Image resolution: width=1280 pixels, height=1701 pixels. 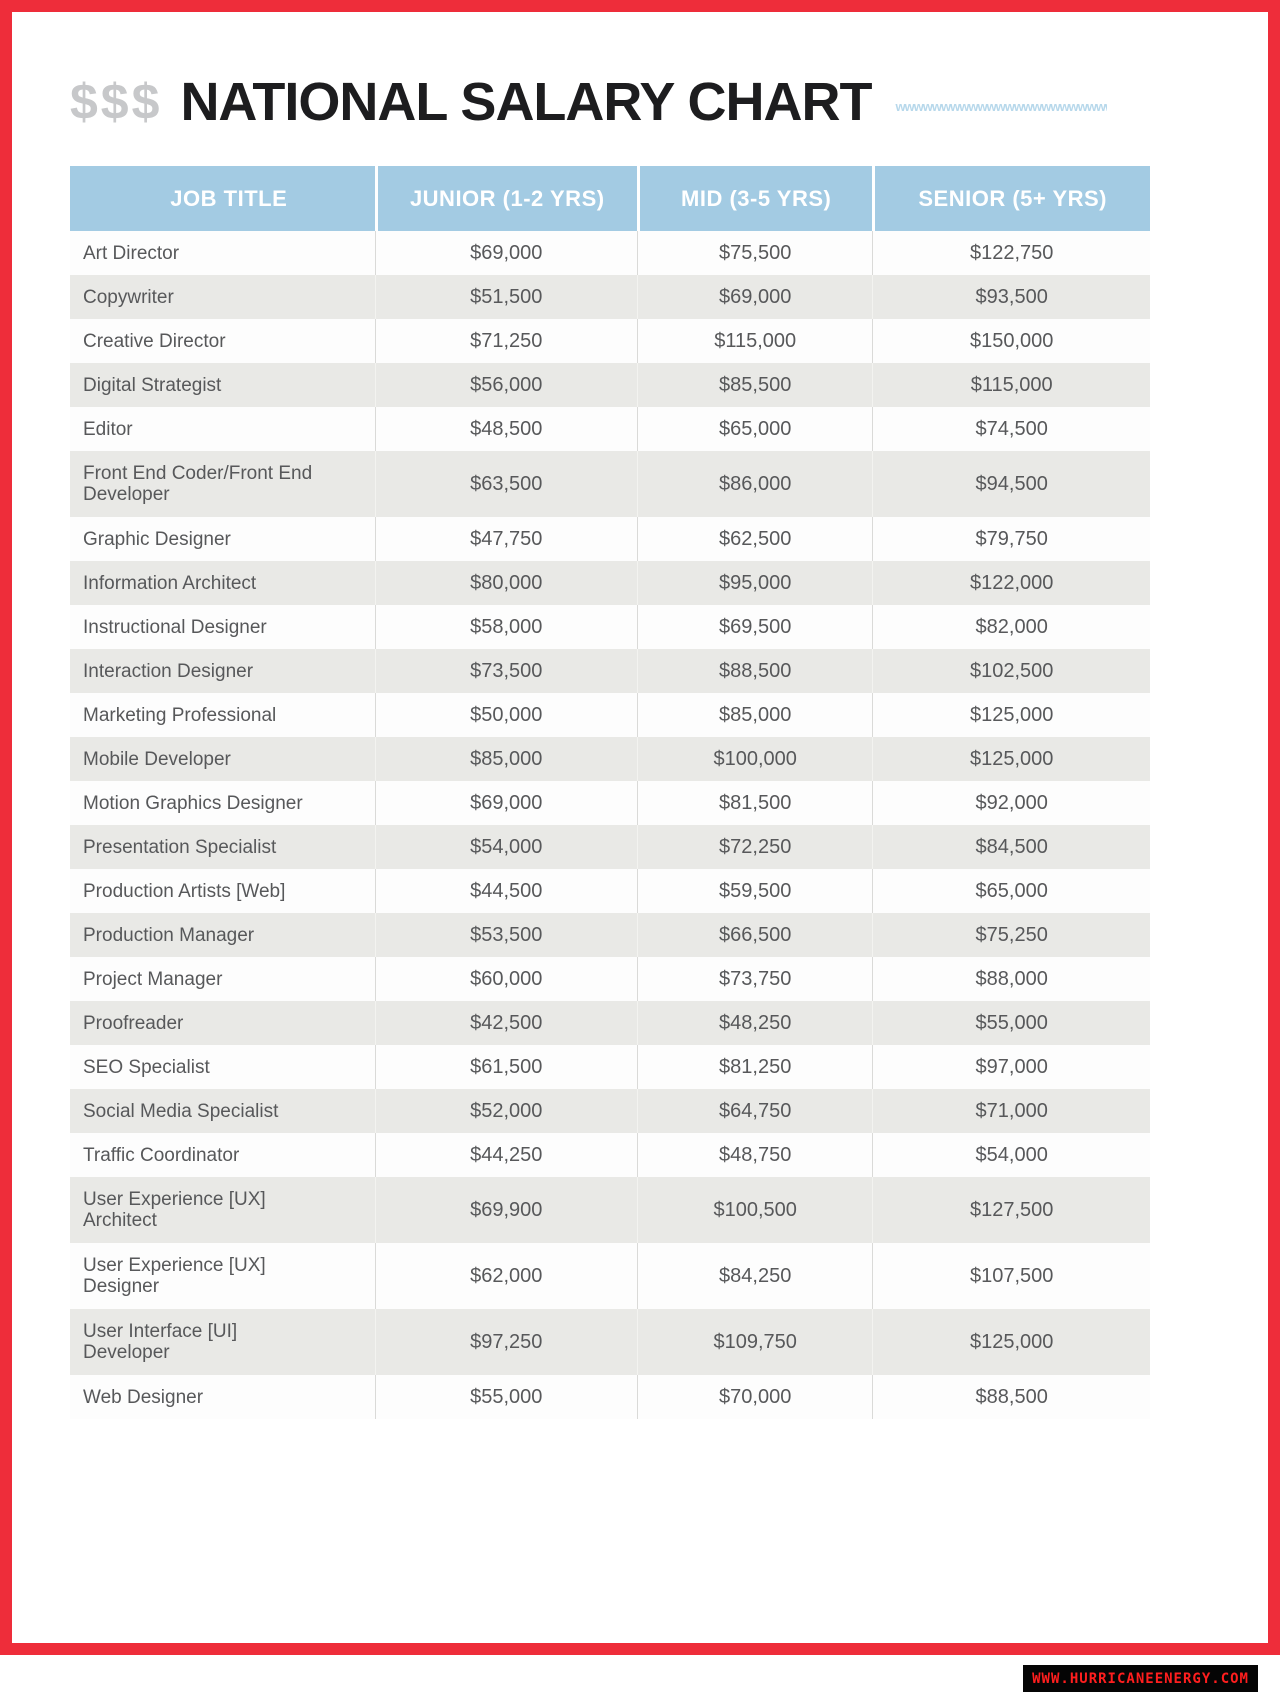 What do you see at coordinates (157, 539) in the screenshot?
I see `job-title-cell: Graphic Designer` at bounding box center [157, 539].